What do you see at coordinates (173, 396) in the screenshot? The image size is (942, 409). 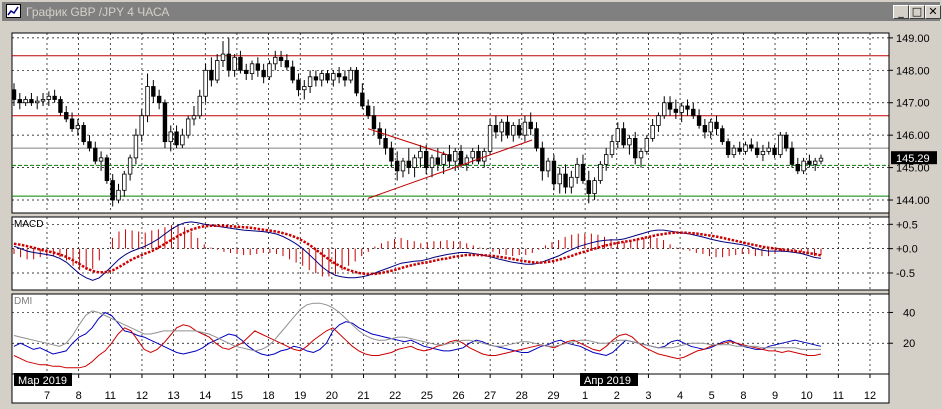 I see `x-tick-label: 13` at bounding box center [173, 396].